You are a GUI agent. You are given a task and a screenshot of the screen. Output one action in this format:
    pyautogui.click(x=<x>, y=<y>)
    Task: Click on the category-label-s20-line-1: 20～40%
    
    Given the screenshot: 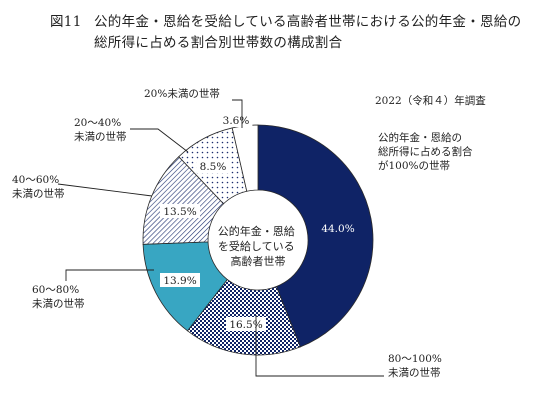 What is the action you would take?
    pyautogui.click(x=97, y=123)
    